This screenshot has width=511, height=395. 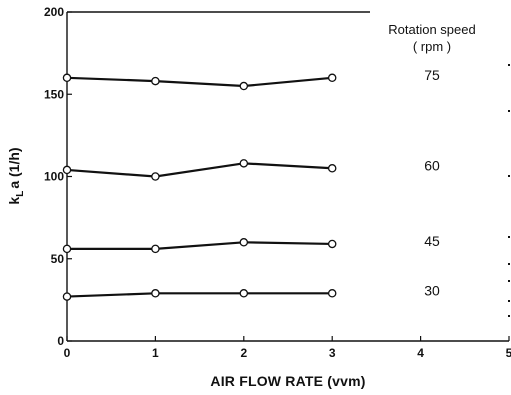 I want to click on legend-title-line1: Rotation speed, so click(x=431, y=29).